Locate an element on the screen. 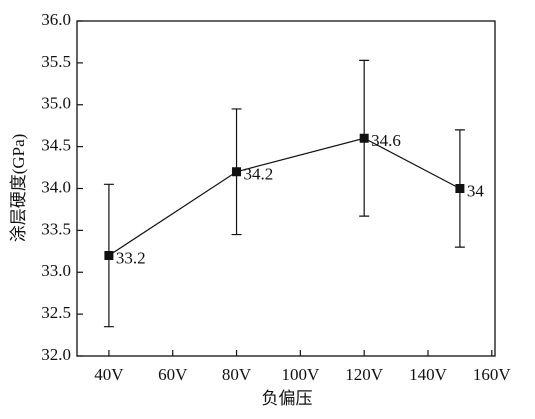 The width and height of the screenshot is (535, 419). x-axis-label: 负偏压 is located at coordinates (287, 398).